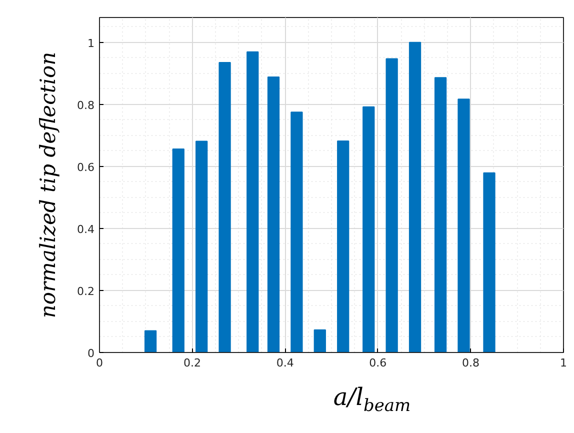 Image resolution: width=574 pixels, height=433 pixels. I want to click on y-axis-title: normalized tip deflection, so click(48, 185).